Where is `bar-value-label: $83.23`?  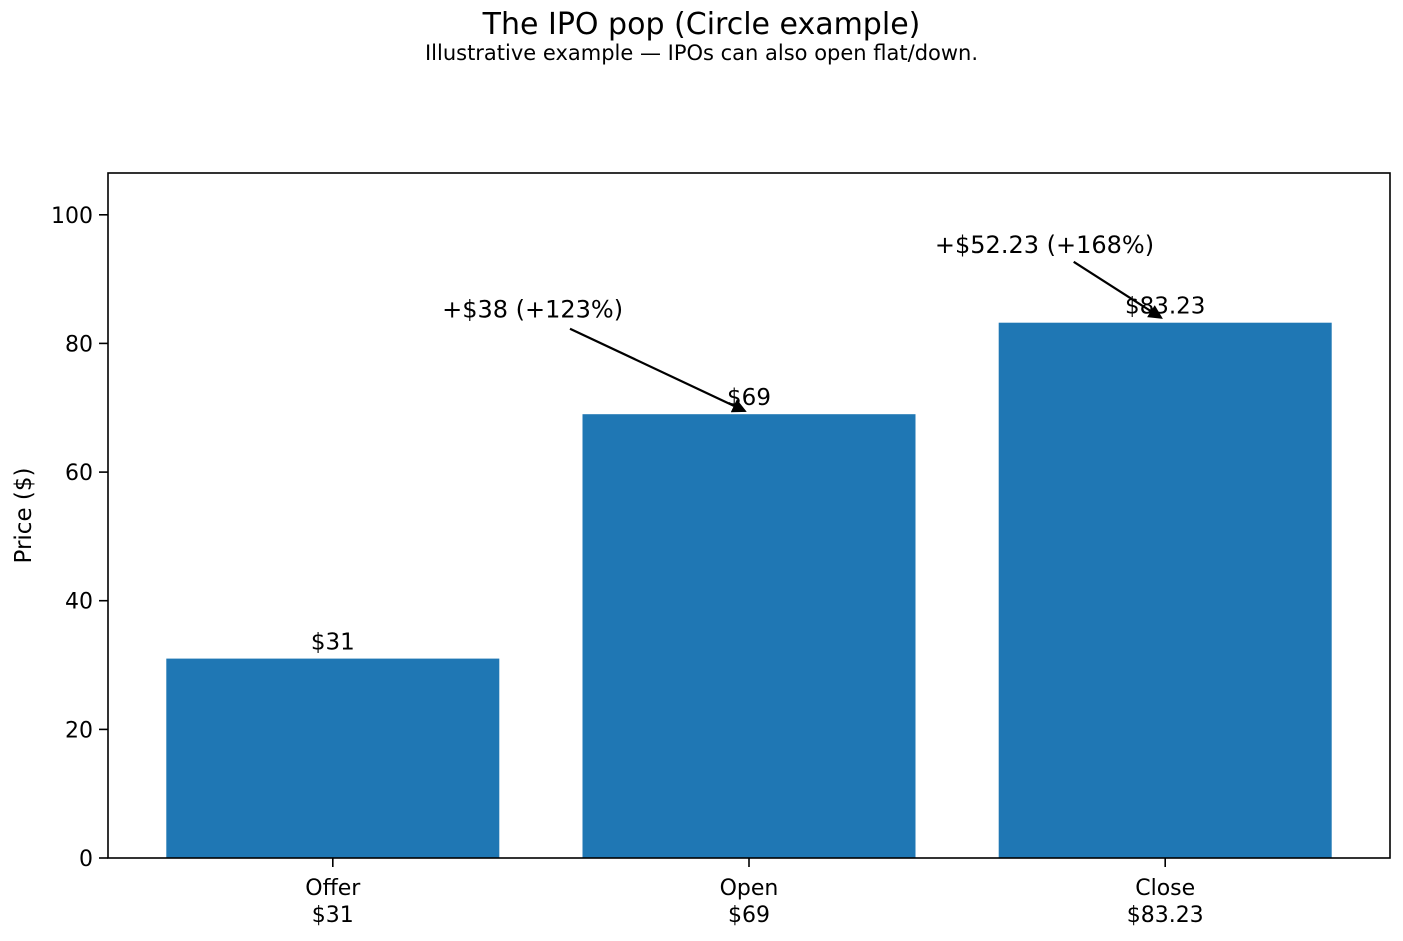 bar-value-label: $83.23 is located at coordinates (1165, 307).